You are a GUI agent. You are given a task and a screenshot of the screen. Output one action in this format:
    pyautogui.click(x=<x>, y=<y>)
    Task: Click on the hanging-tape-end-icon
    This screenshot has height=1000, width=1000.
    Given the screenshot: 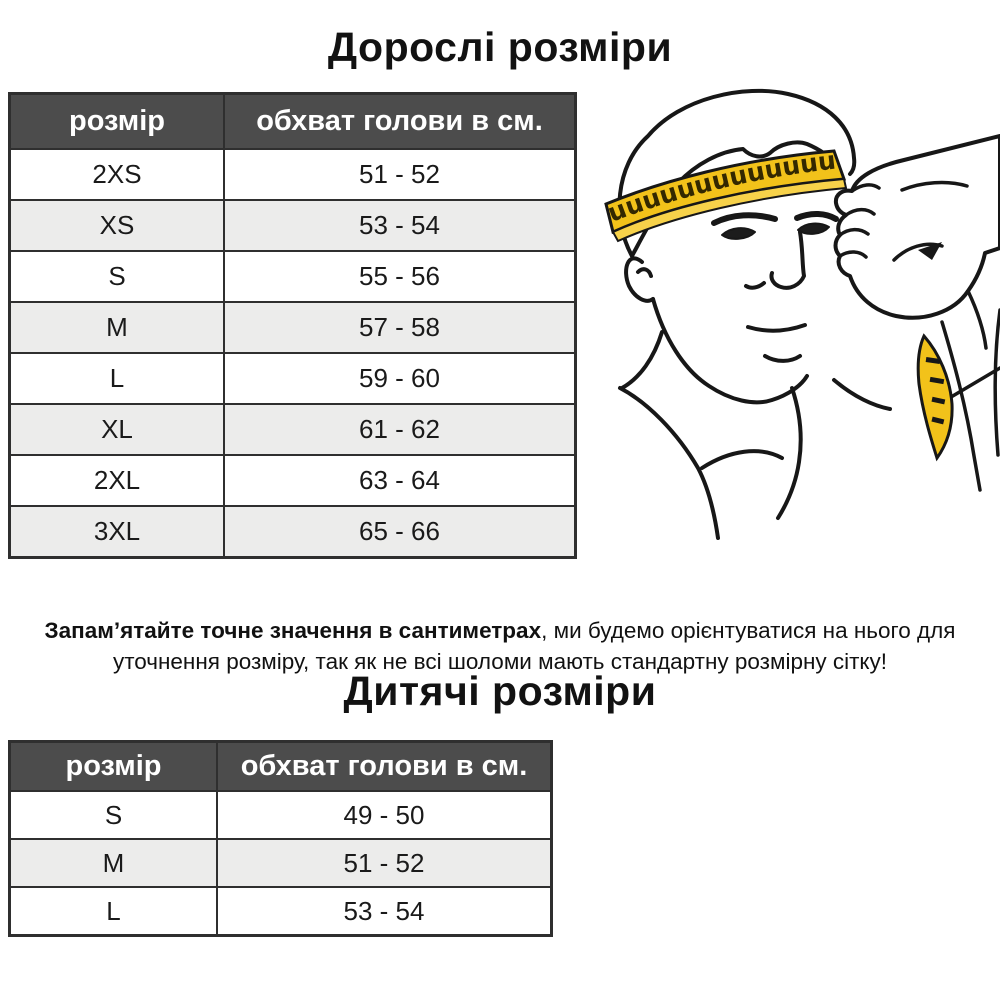 What is the action you would take?
    pyautogui.click(x=935, y=397)
    